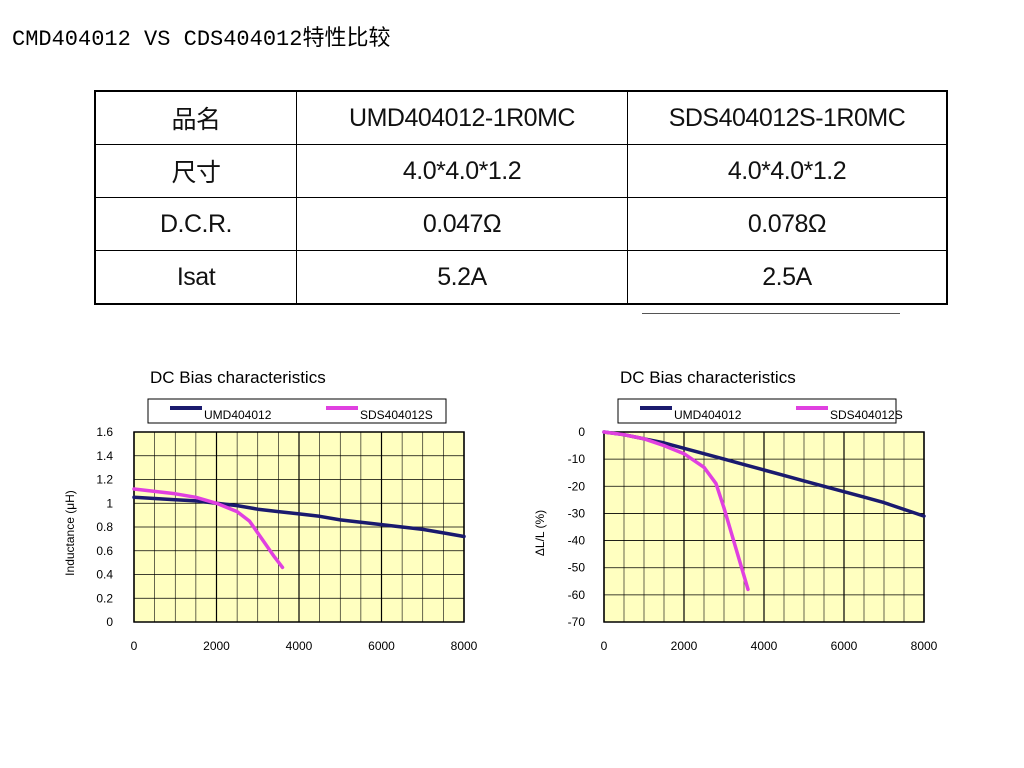  Describe the element at coordinates (577, 486) in the screenshot. I see `y-tick-label: -20` at that location.